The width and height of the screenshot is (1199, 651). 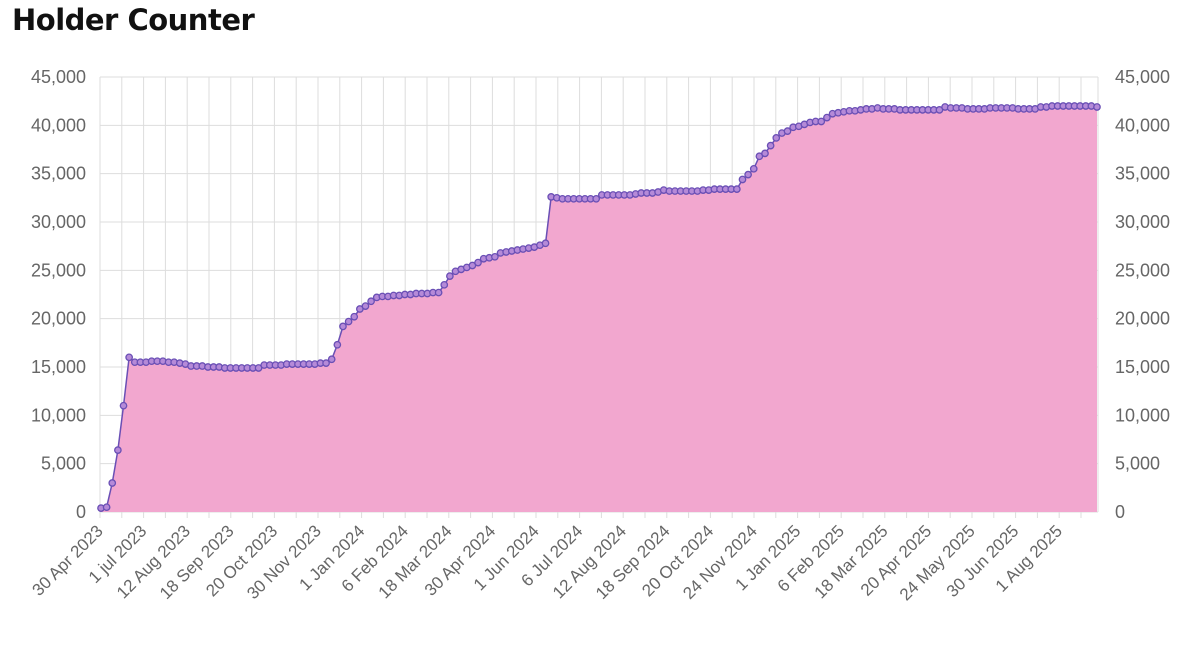 What do you see at coordinates (81, 512) in the screenshot?
I see `y-tick-label-left: 0` at bounding box center [81, 512].